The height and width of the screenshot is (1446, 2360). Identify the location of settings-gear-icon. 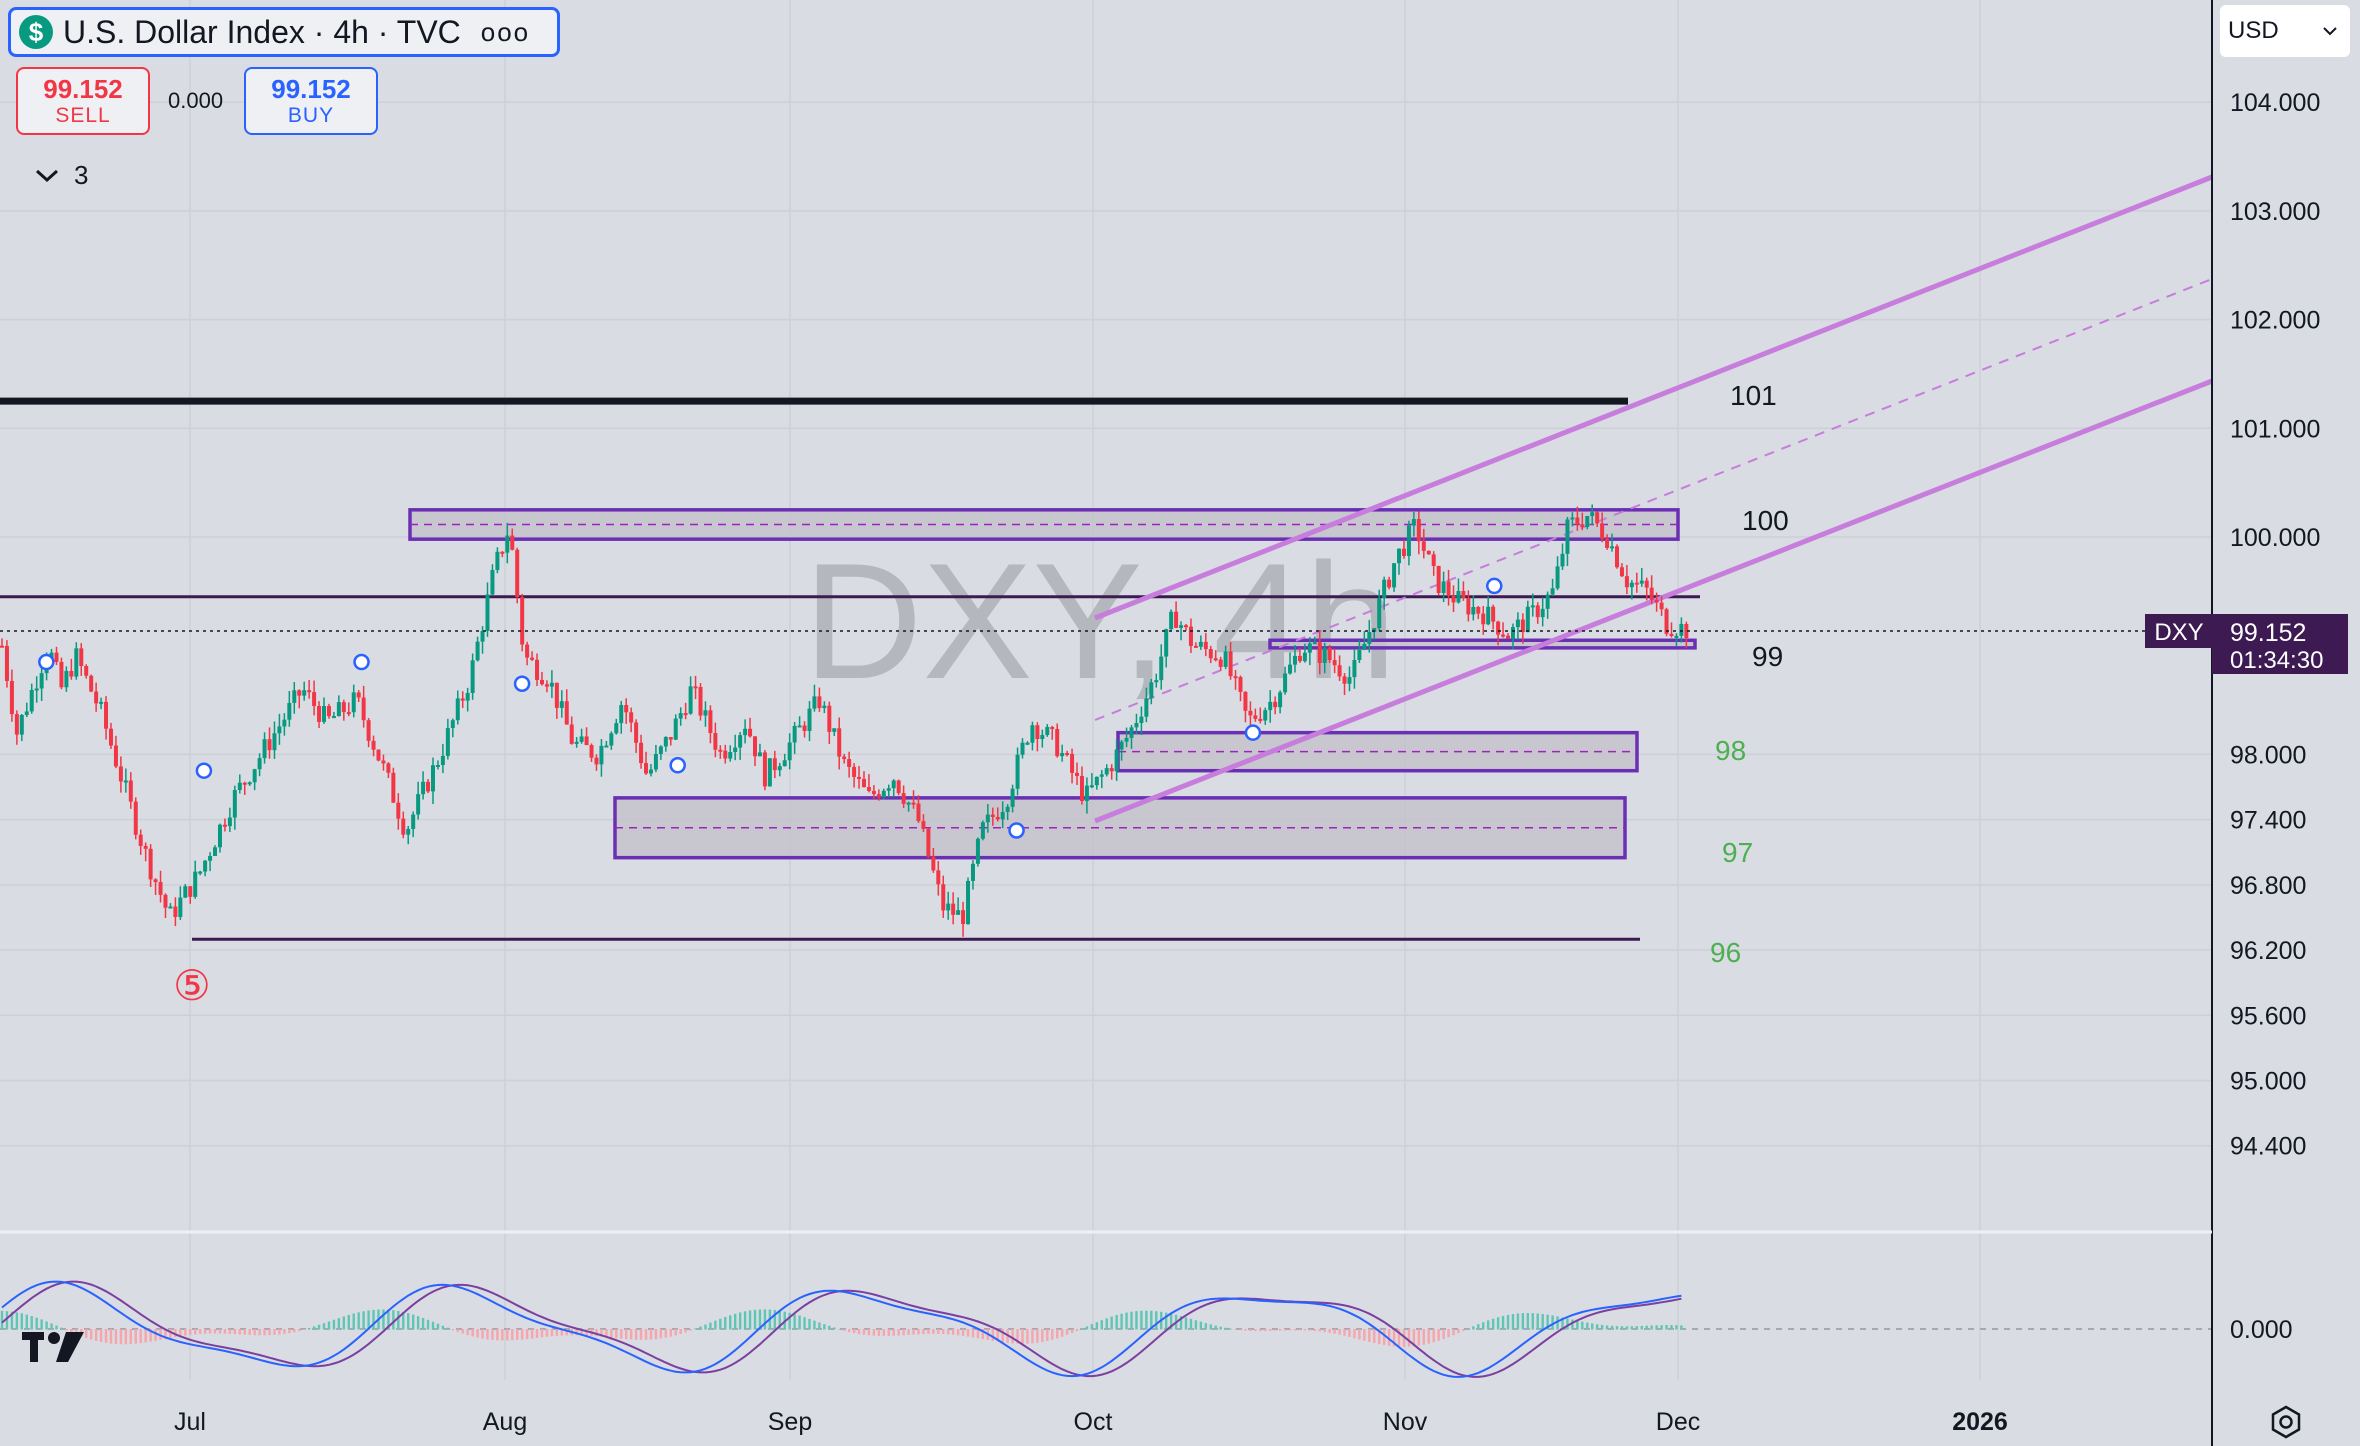
(2286, 1422).